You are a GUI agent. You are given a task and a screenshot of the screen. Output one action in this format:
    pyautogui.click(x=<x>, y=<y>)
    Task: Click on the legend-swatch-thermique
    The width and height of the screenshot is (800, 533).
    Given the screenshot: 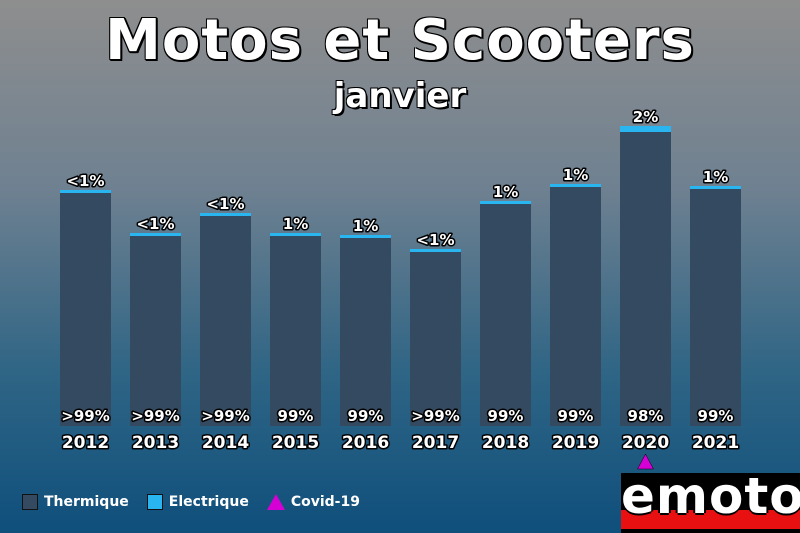 What is the action you would take?
    pyautogui.click(x=30, y=502)
    